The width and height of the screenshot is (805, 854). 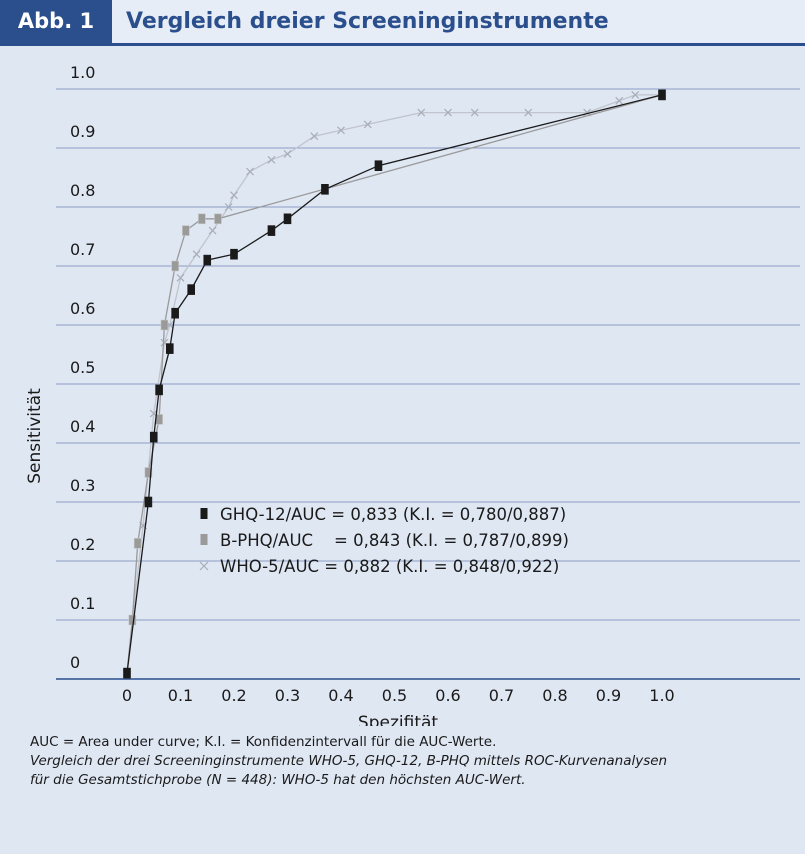 What do you see at coordinates (180, 695) in the screenshot?
I see `x-tick-label: 0.1` at bounding box center [180, 695].